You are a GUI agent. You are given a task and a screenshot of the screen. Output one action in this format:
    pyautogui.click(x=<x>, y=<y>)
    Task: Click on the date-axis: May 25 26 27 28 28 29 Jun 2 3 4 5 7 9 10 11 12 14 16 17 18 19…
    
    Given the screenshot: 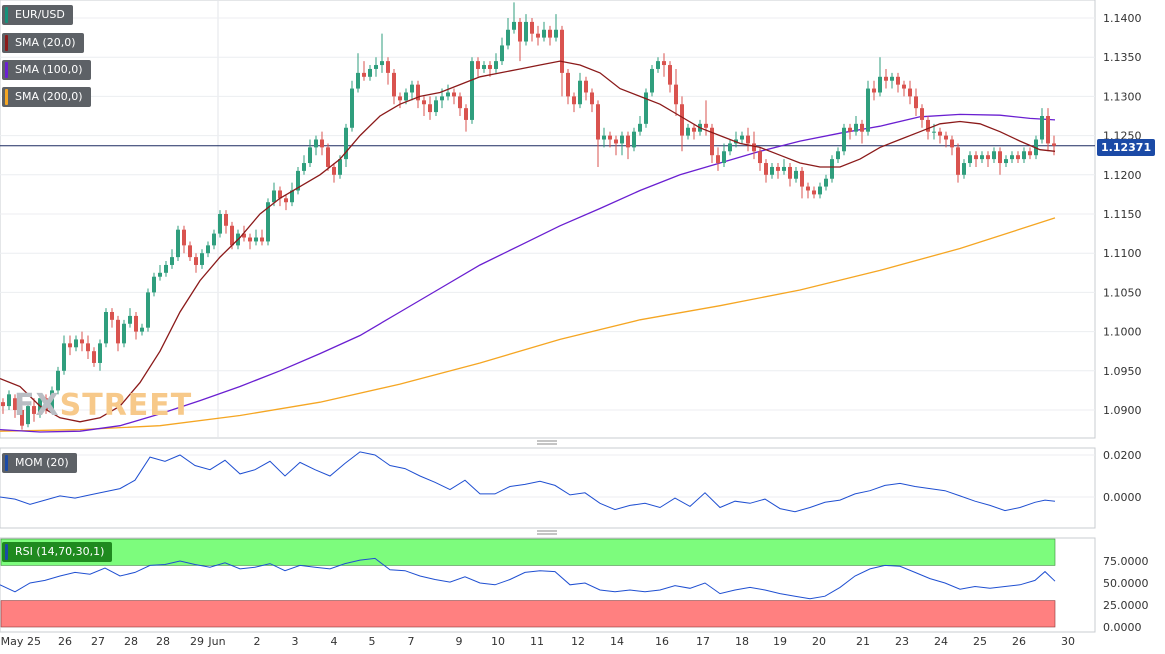 What is the action you would take?
    pyautogui.click(x=538, y=641)
    